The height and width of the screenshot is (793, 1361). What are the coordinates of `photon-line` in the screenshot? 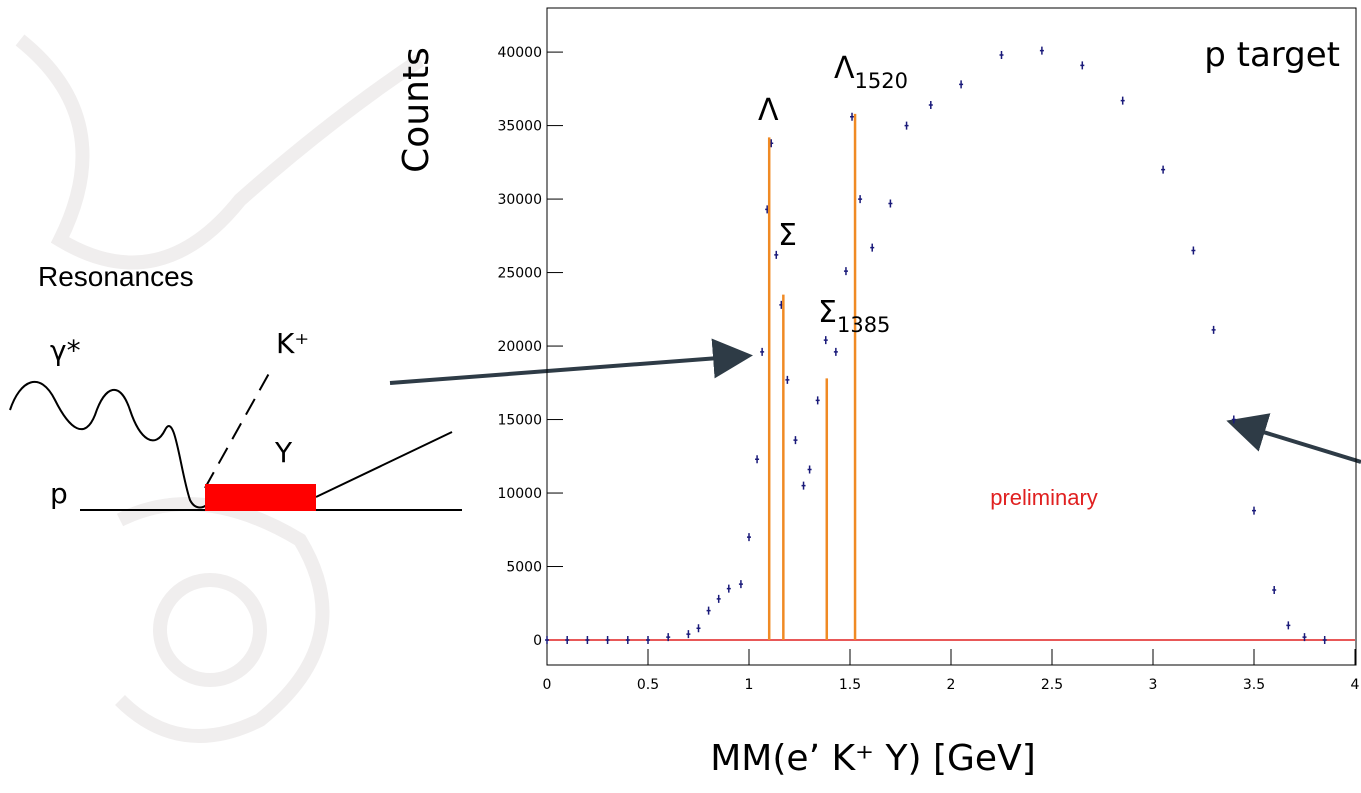 It's located at (110, 444).